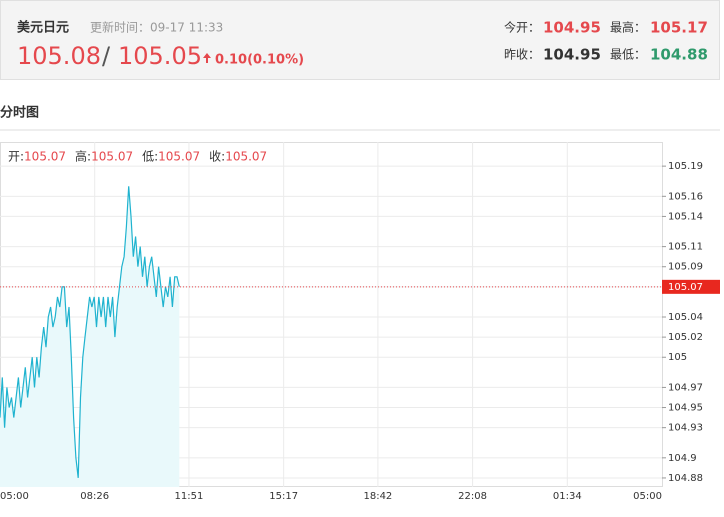  Describe the element at coordinates (685, 317) in the screenshot. I see `y-tick-label: 105.04` at that location.